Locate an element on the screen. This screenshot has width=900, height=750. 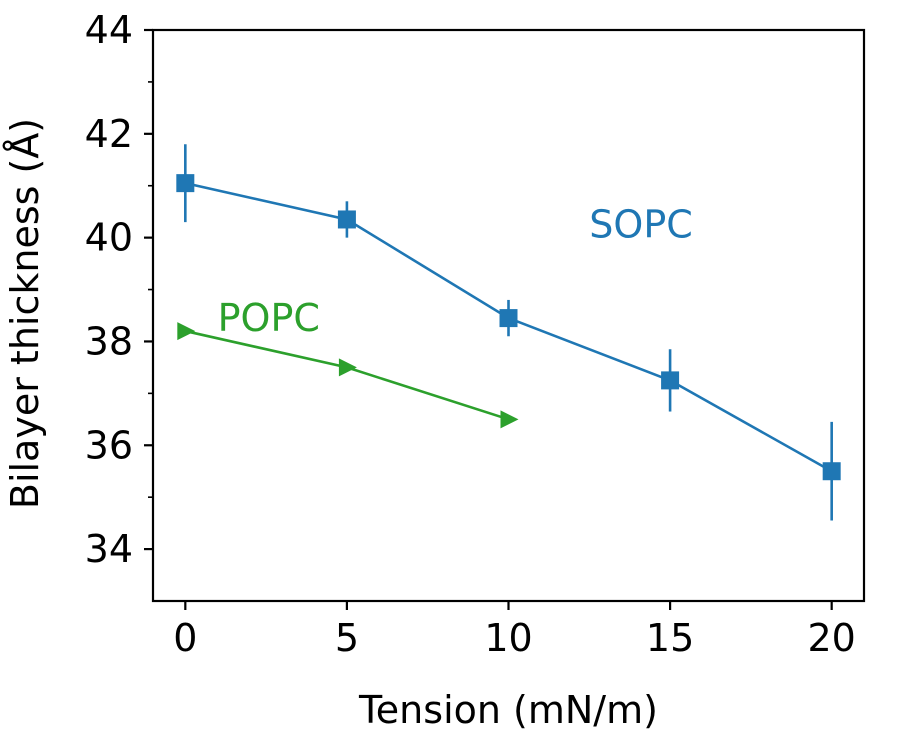
series-label-popc: POPC is located at coordinates (269, 318).